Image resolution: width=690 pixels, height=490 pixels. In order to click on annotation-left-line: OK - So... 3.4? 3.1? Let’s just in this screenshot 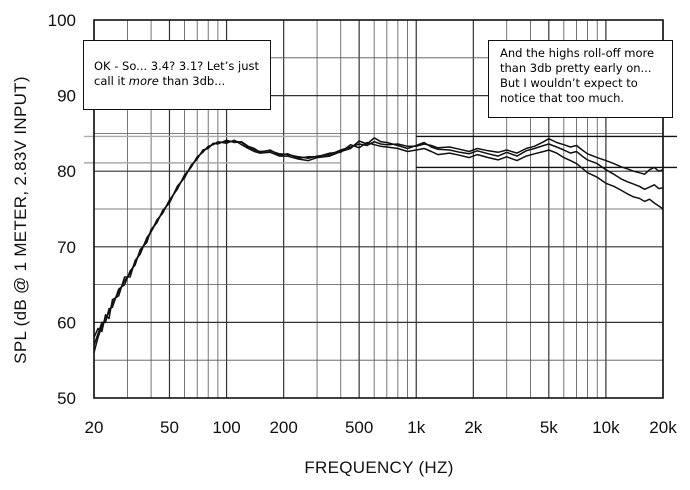, I will do `click(176, 66)`.